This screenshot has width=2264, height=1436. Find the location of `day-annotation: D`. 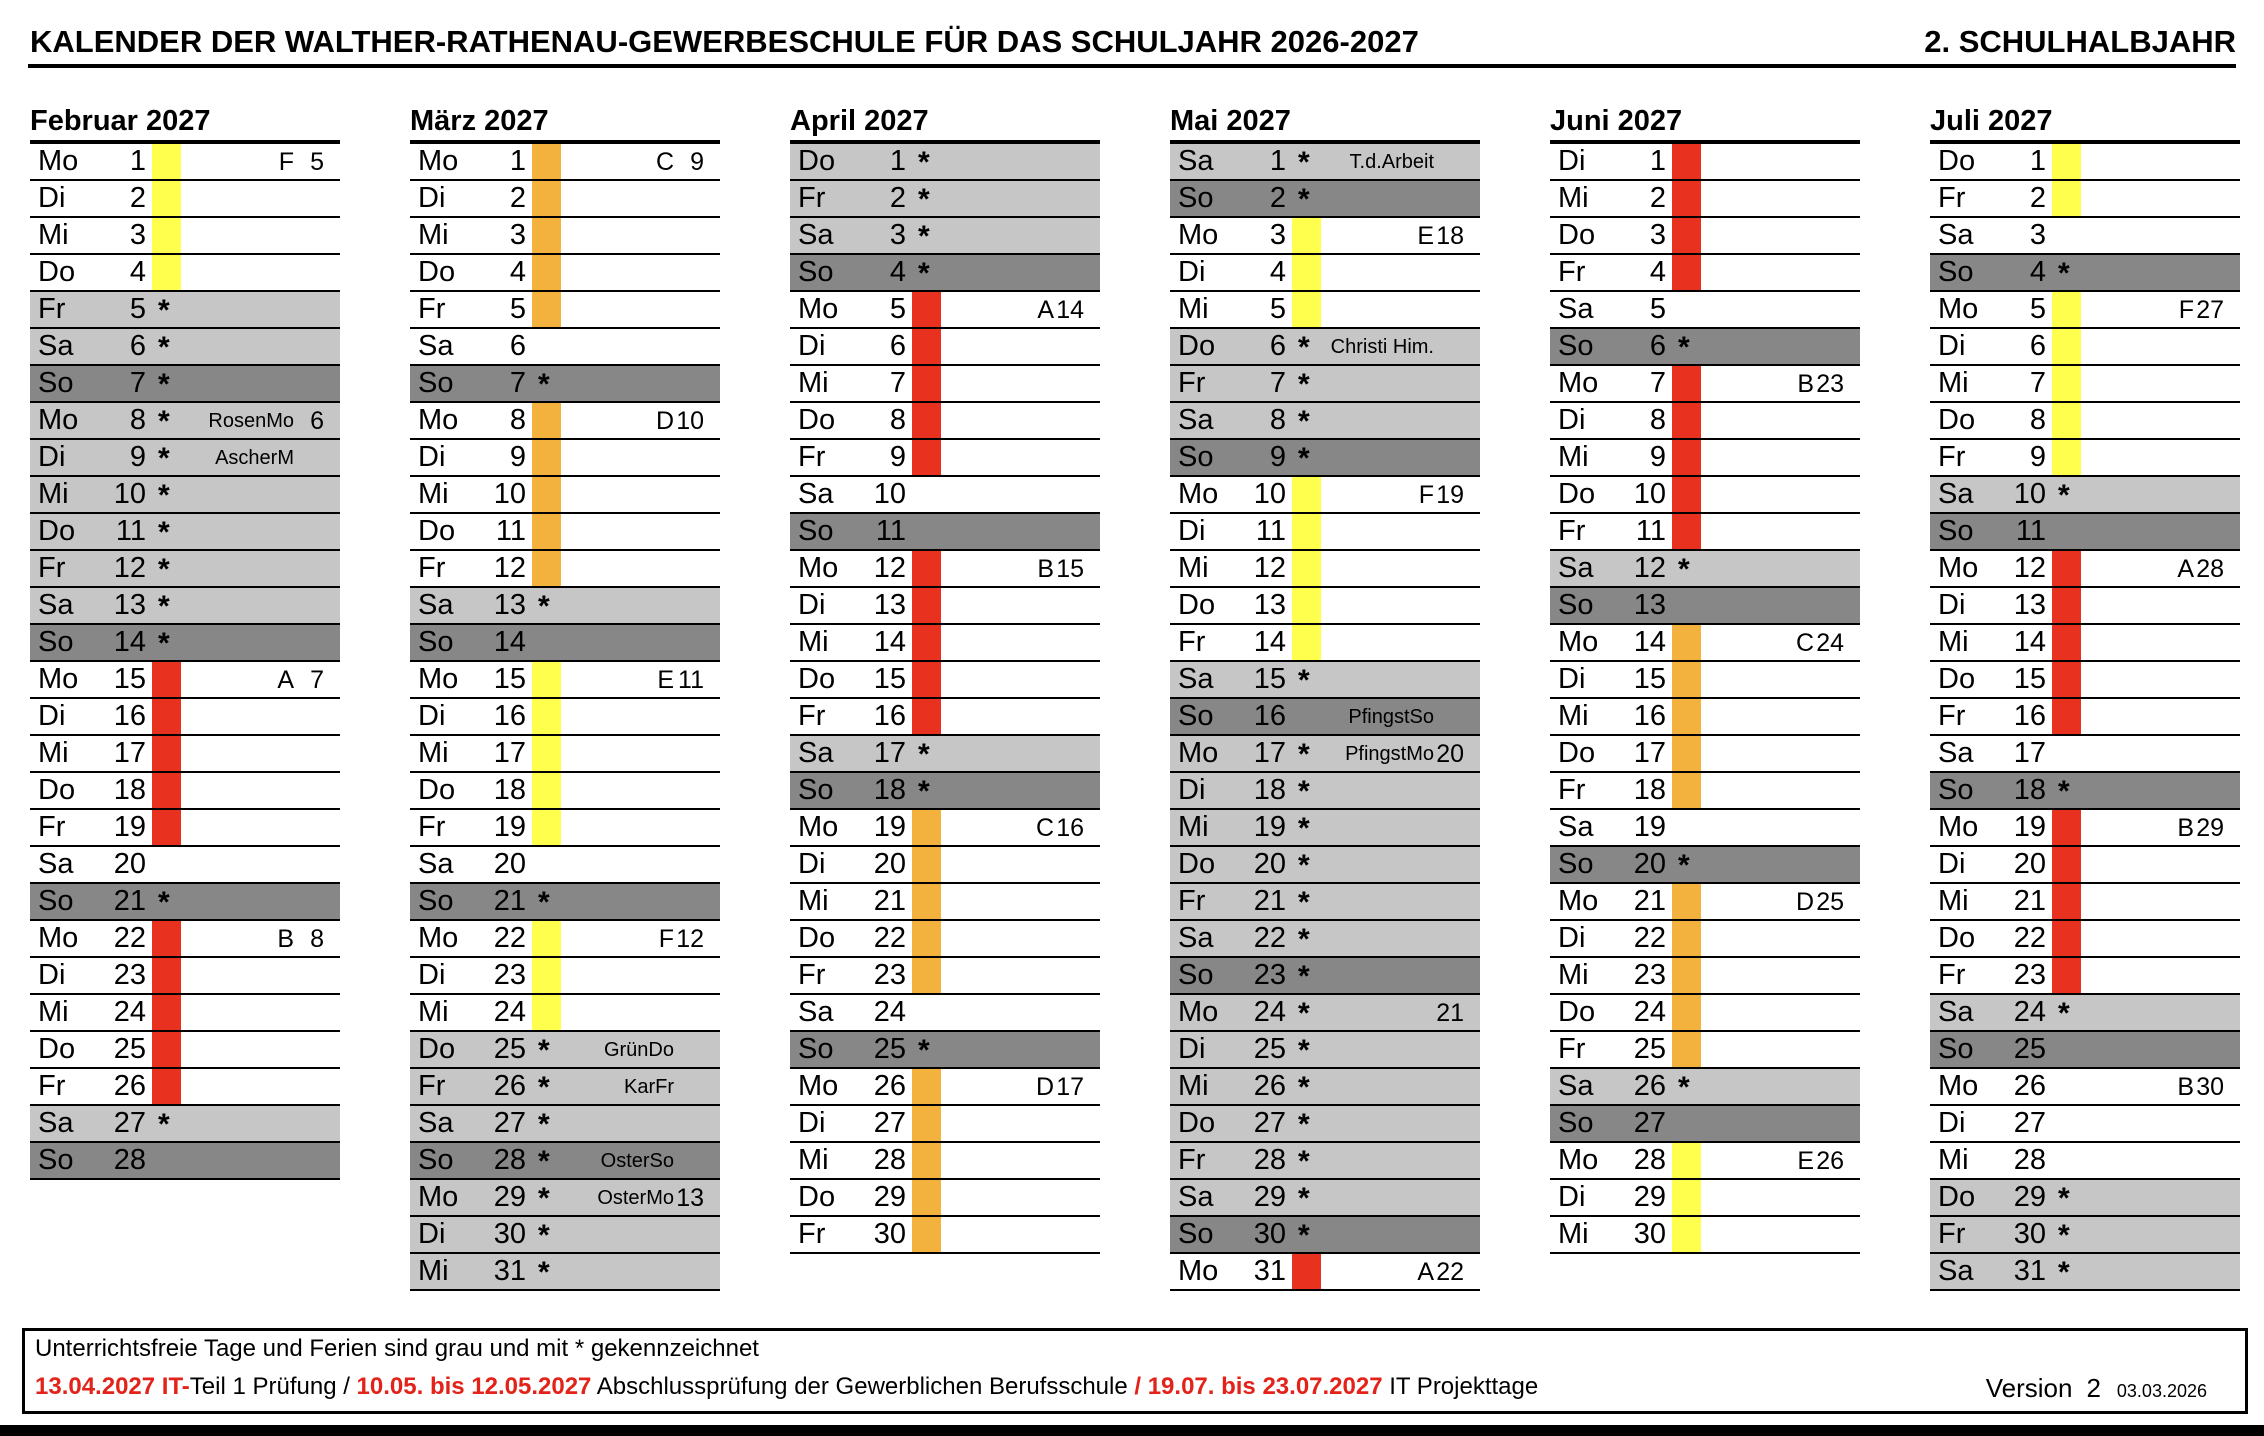

day-annotation: D is located at coordinates (1044, 1087).